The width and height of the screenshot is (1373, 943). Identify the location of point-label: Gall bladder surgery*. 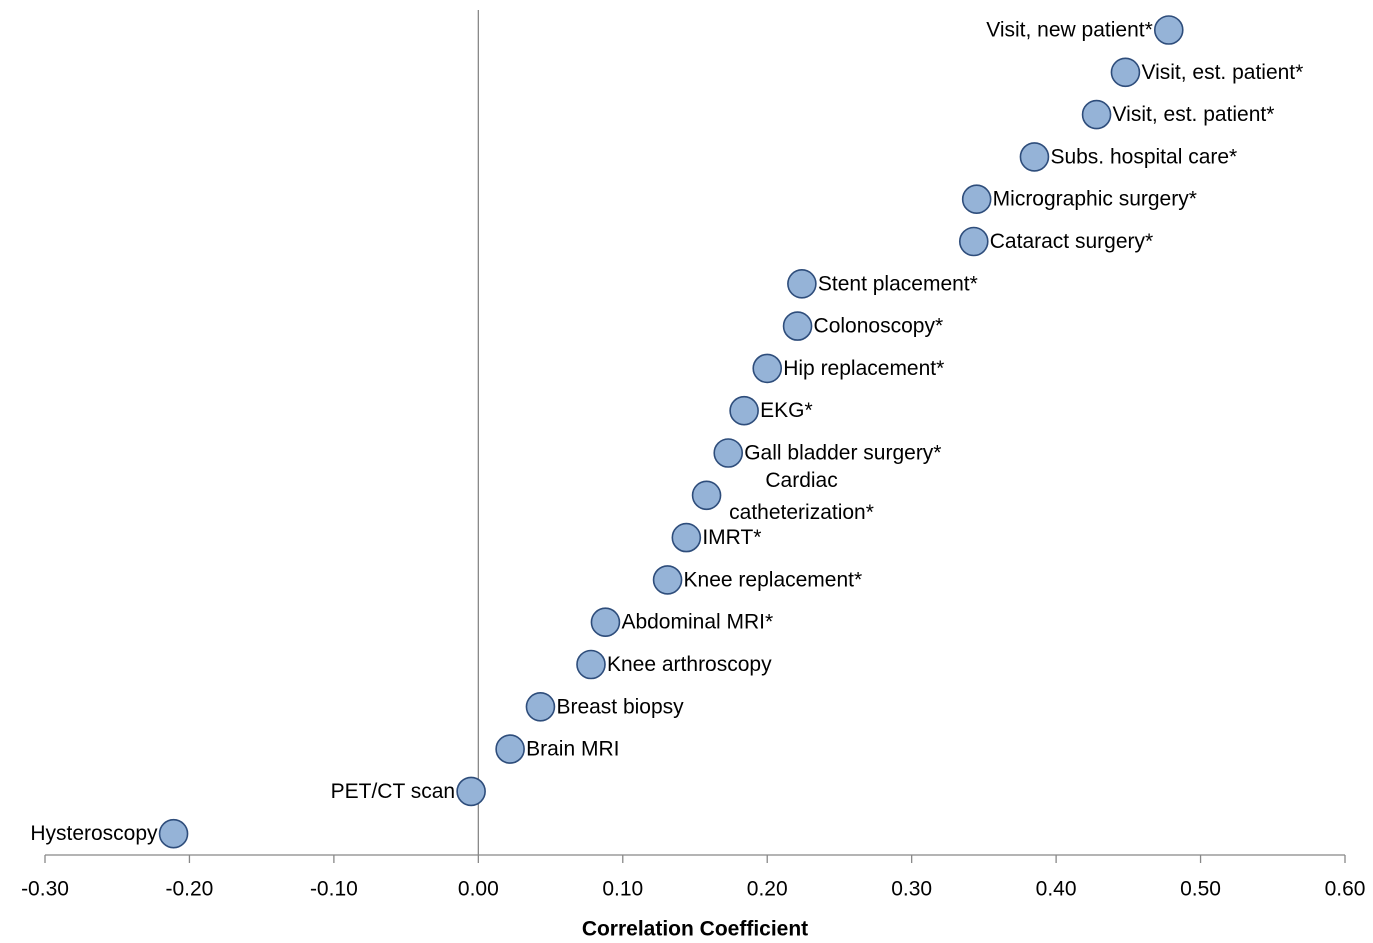
(842, 453).